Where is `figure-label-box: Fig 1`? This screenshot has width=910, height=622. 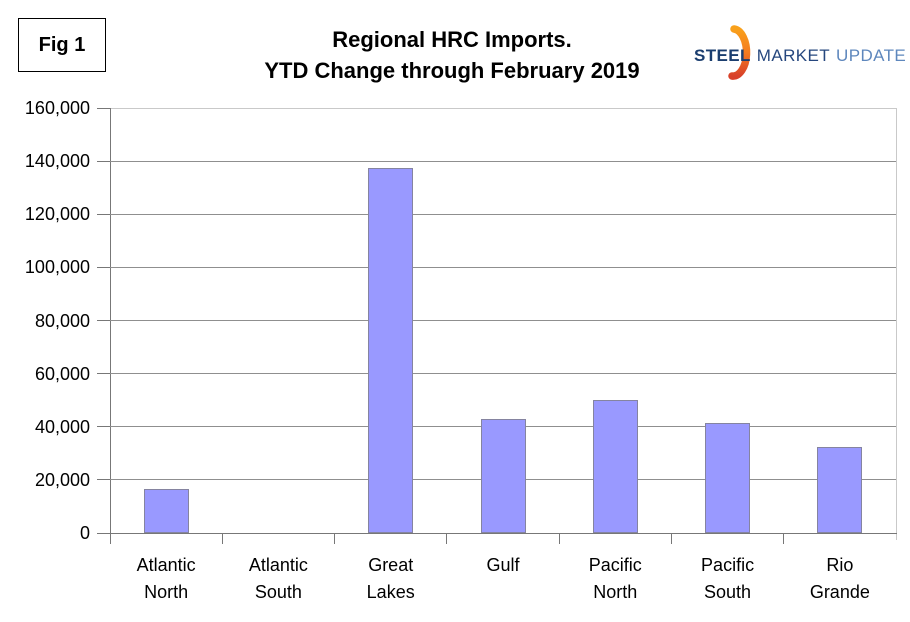
figure-label-box: Fig 1 is located at coordinates (62, 45).